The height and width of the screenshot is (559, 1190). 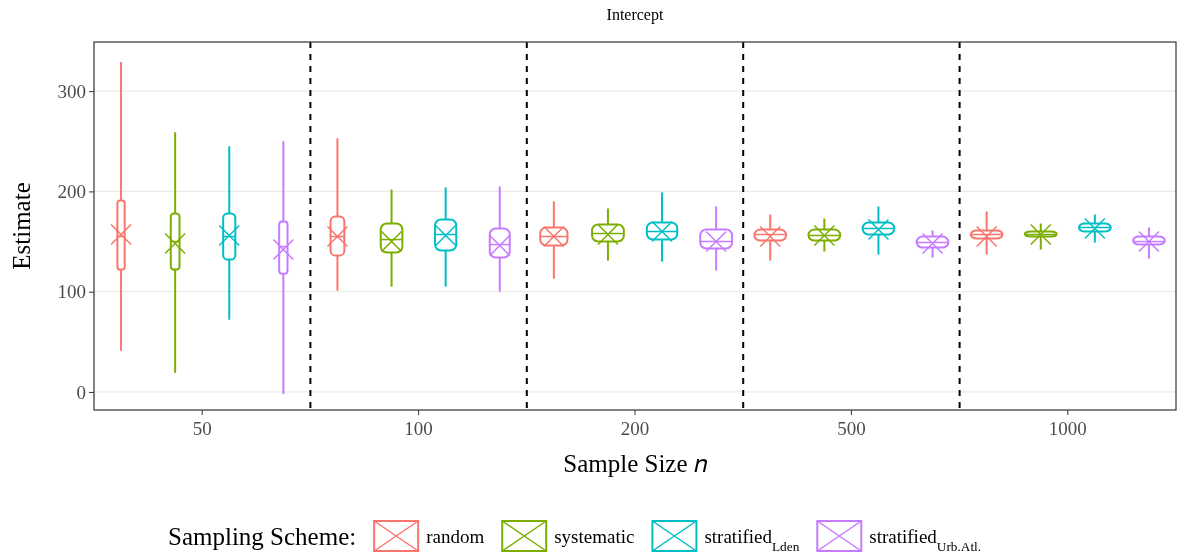 What do you see at coordinates (635, 463) in the screenshot?
I see `x-axis-title: Sample Size 𝑛` at bounding box center [635, 463].